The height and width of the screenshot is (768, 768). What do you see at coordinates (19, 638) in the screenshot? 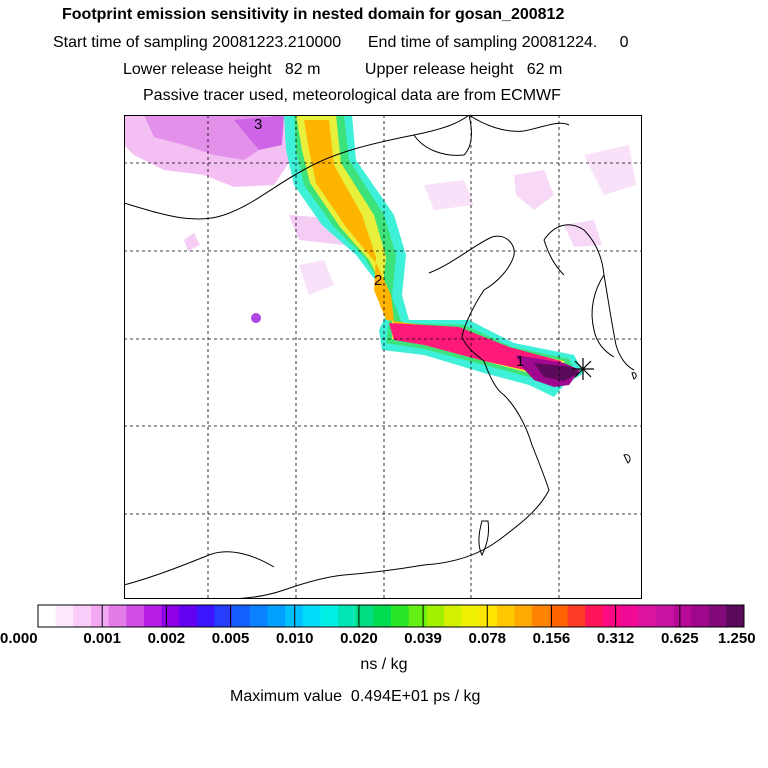
I see `colorbar-tick-label: 0.000` at bounding box center [19, 638].